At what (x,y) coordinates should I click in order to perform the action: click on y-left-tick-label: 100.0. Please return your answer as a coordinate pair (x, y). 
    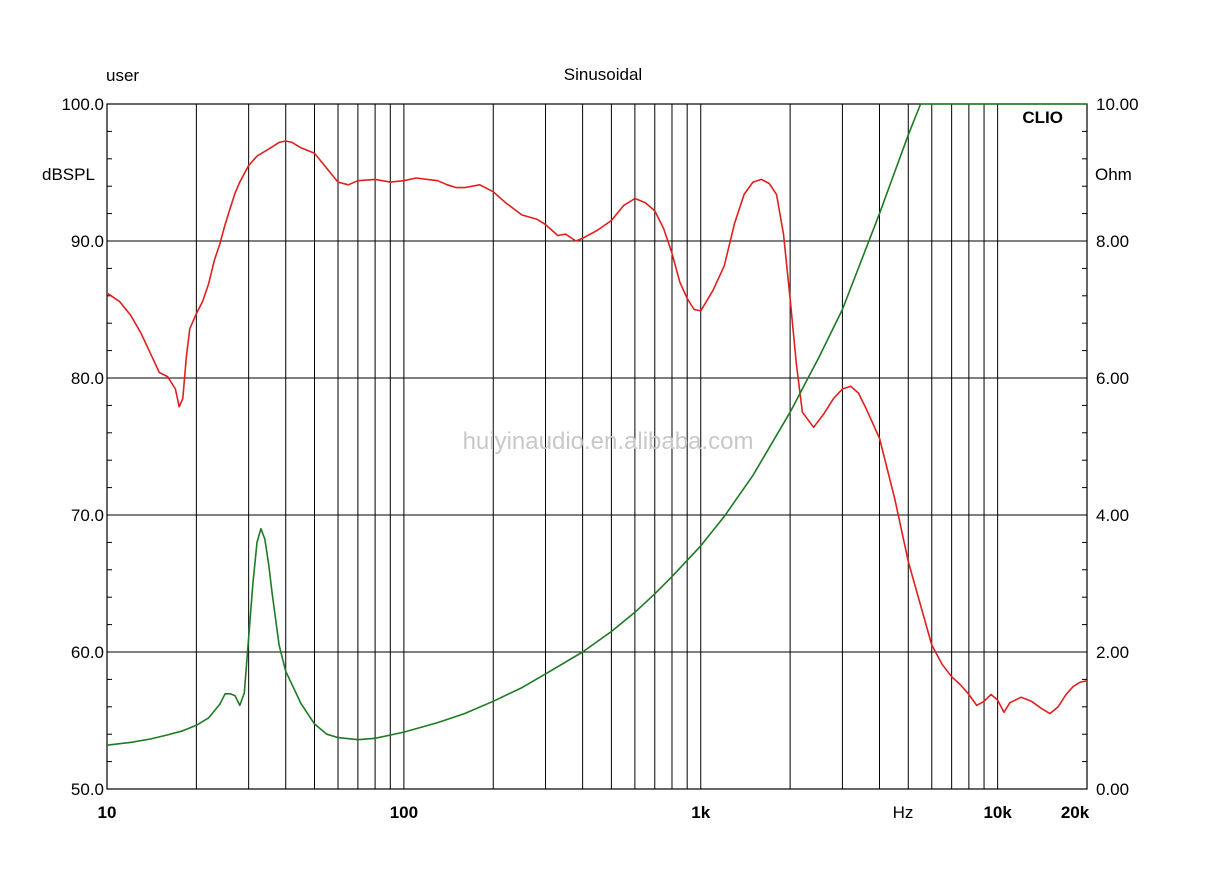
    Looking at the image, I should click on (82, 104).